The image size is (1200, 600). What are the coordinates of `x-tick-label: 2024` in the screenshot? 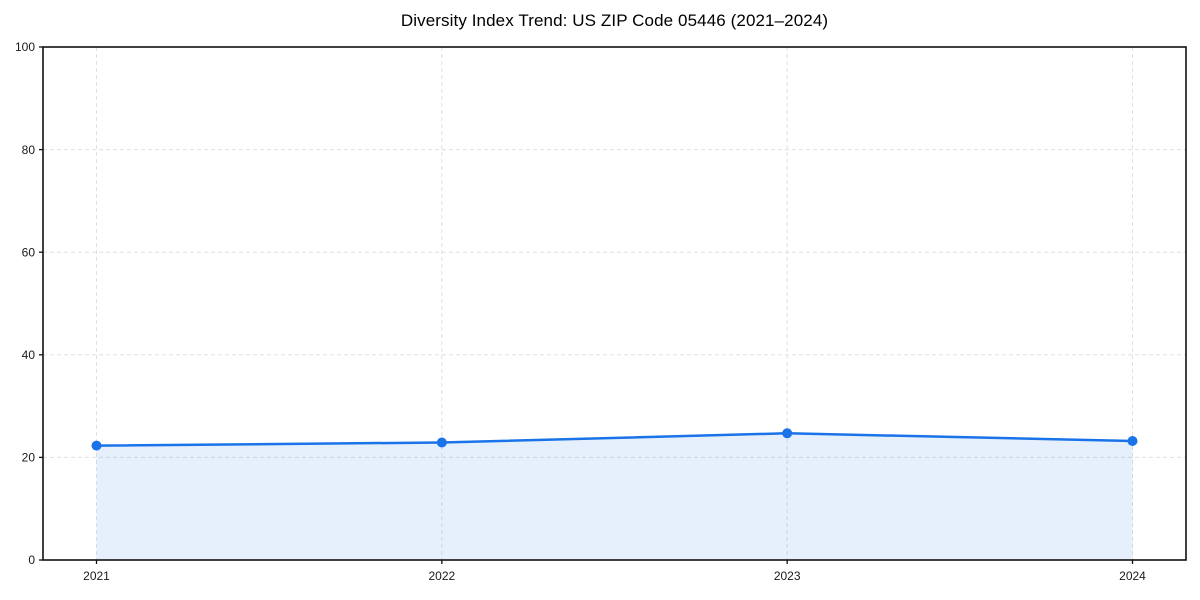 It's located at (1132, 576).